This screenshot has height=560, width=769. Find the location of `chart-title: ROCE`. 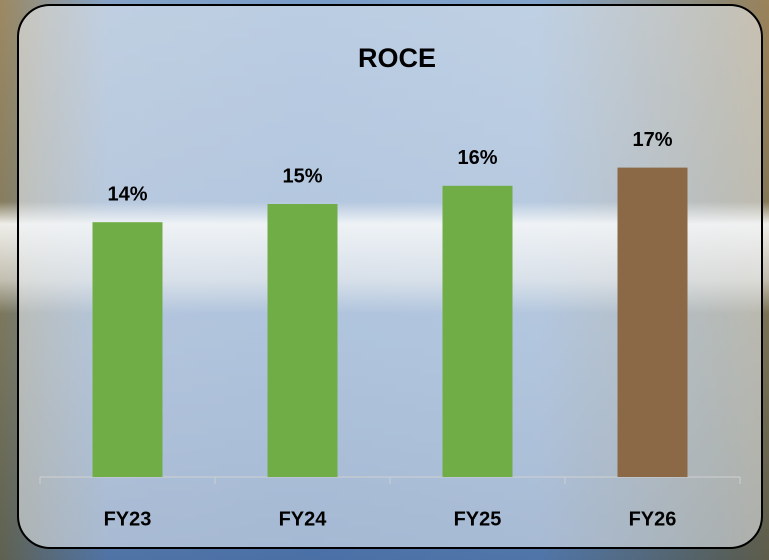

chart-title: ROCE is located at coordinates (397, 58).